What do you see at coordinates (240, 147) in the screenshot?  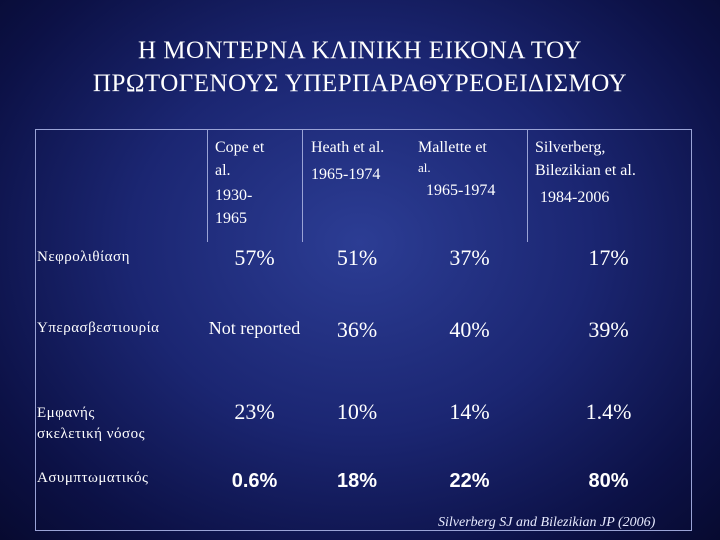 I see `header-cope-line1: Cope et` at bounding box center [240, 147].